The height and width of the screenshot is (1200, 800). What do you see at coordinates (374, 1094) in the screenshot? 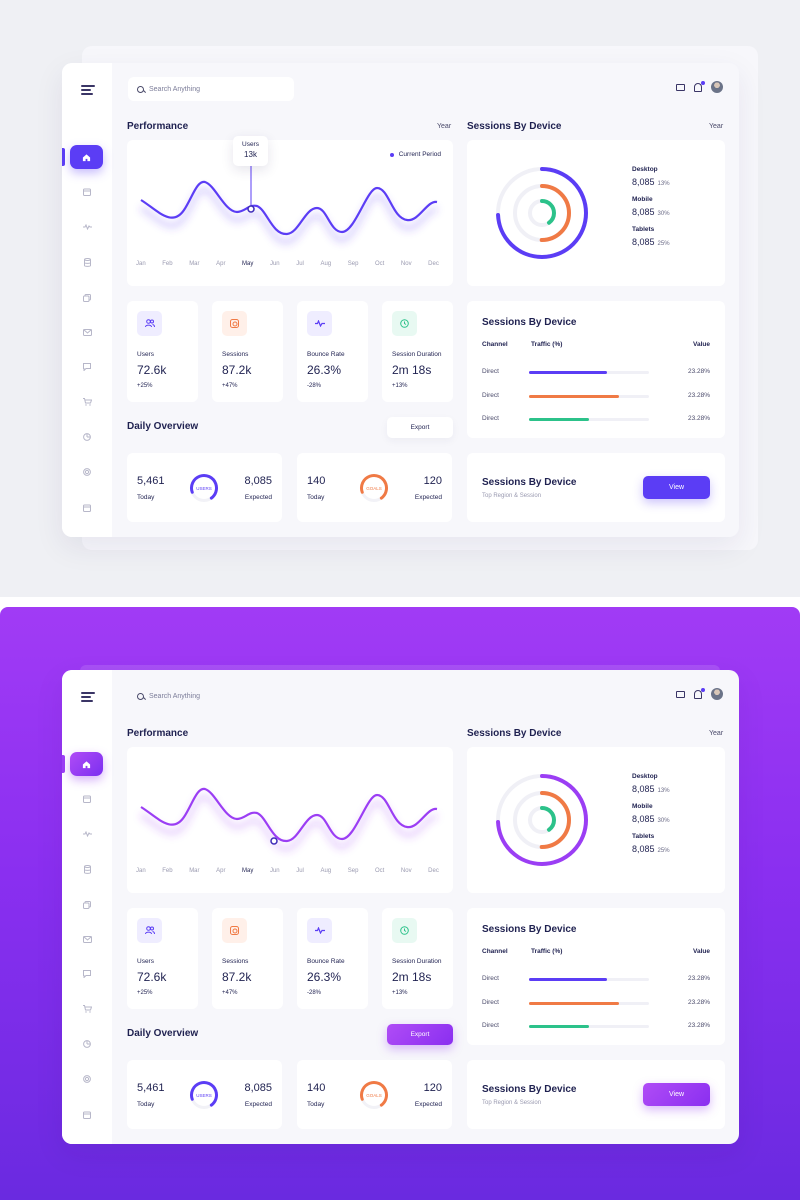
I see `daily-card-goals: 140 Today GOALS 120 Expected` at bounding box center [374, 1094].